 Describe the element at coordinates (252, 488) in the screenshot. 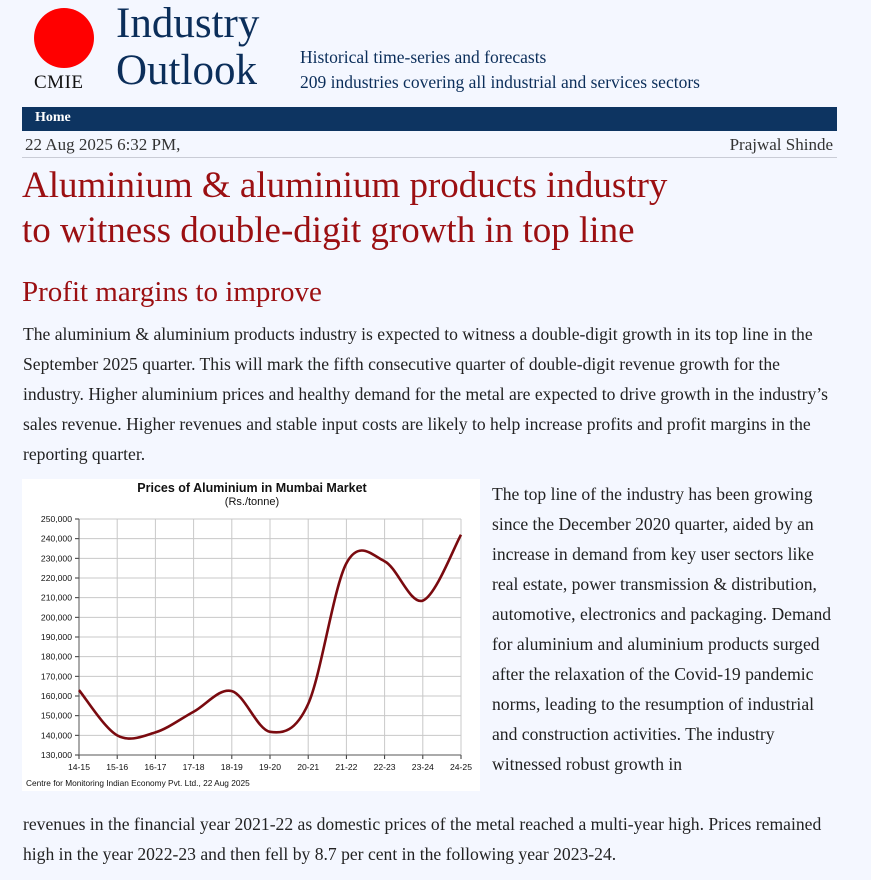

I see `chart-title: Prices of Aluminium in Mumbai Market` at that location.